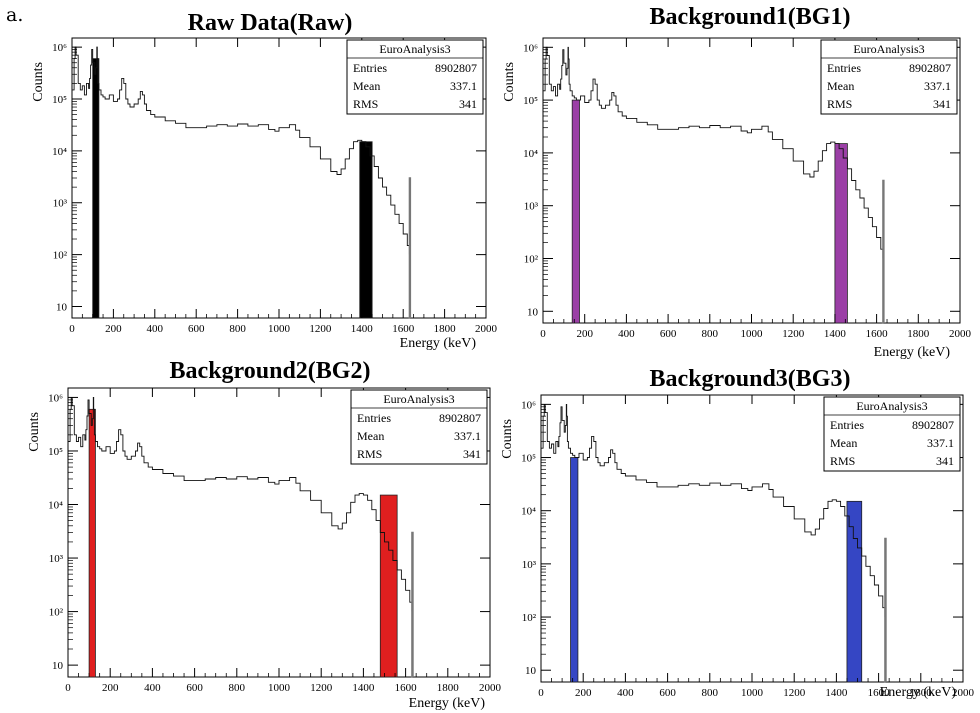 The height and width of the screenshot is (713, 980). What do you see at coordinates (15, 15) in the screenshot?
I see `figure-label: a.` at bounding box center [15, 15].